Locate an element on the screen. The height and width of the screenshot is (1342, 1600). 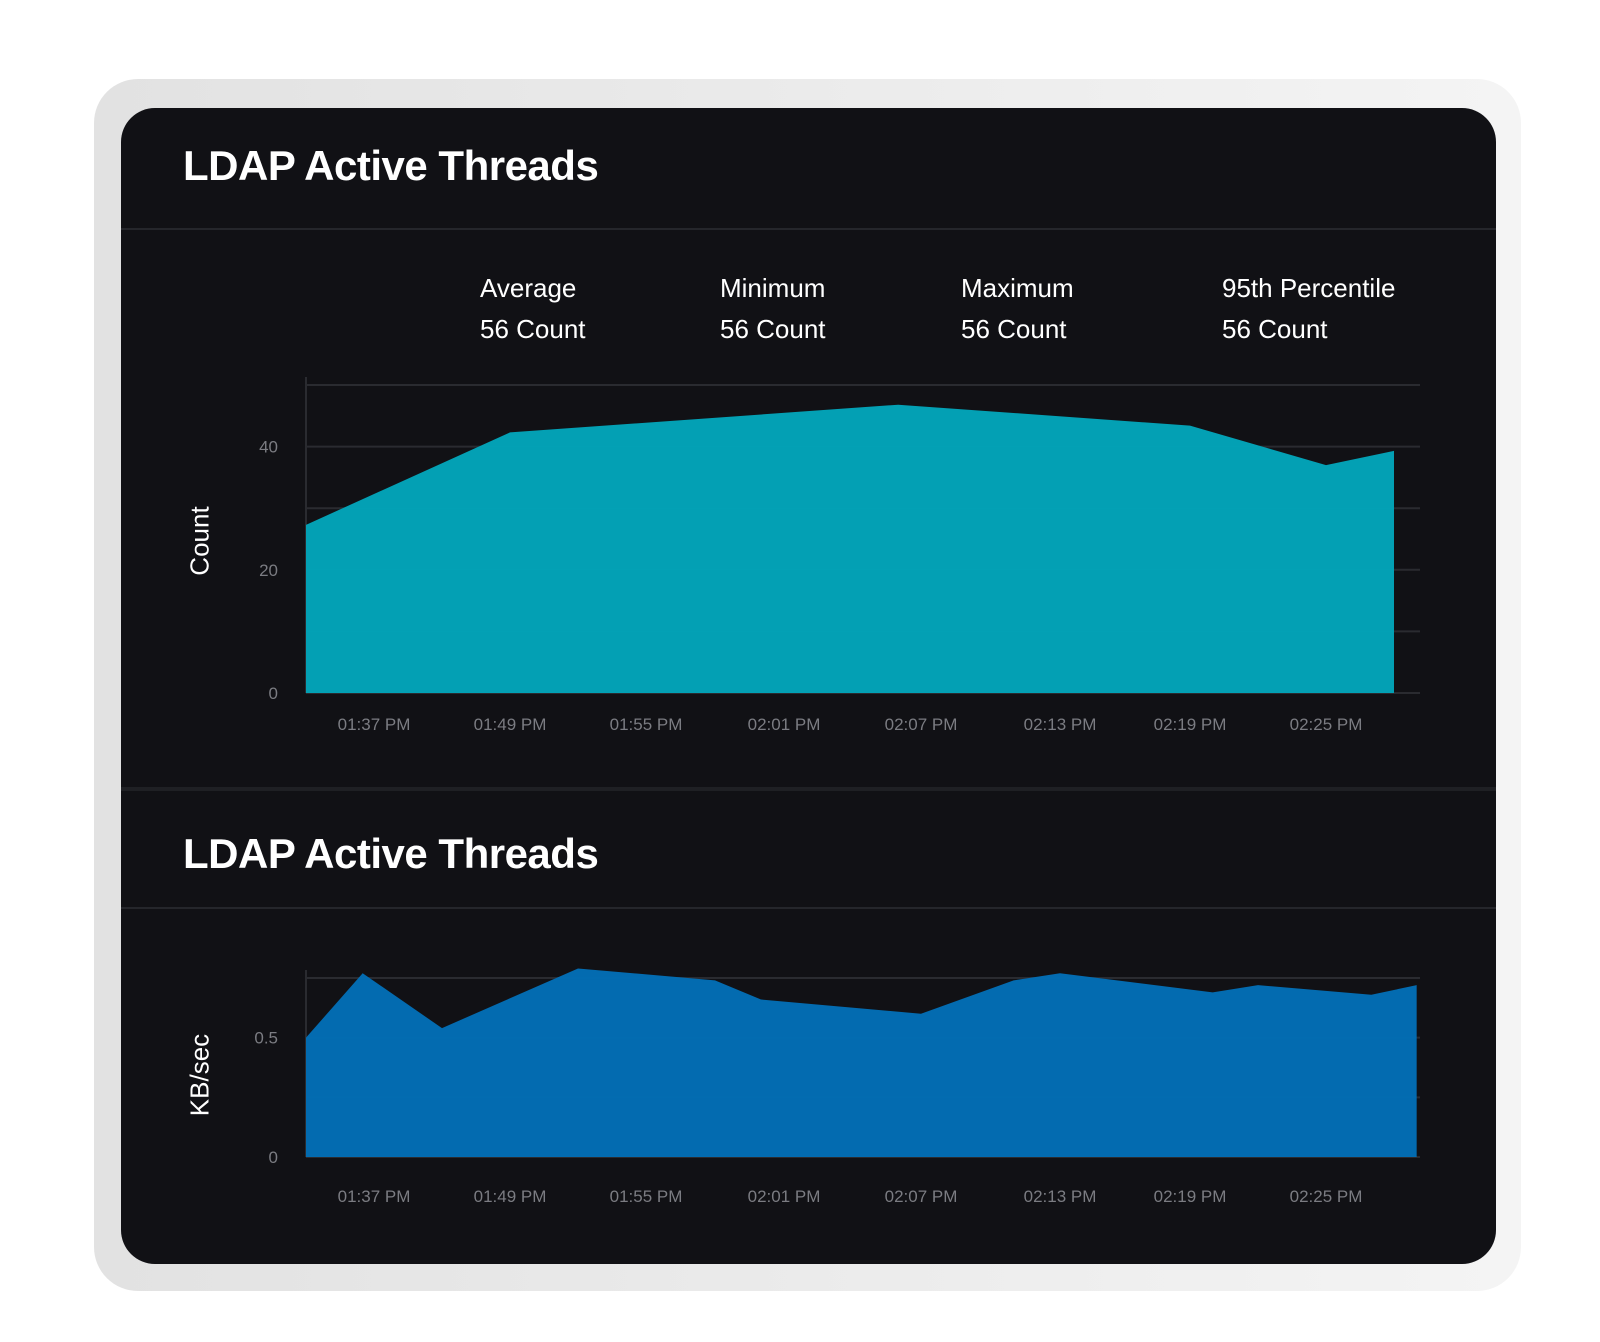
y-tick-label: 20 is located at coordinates (268, 570).